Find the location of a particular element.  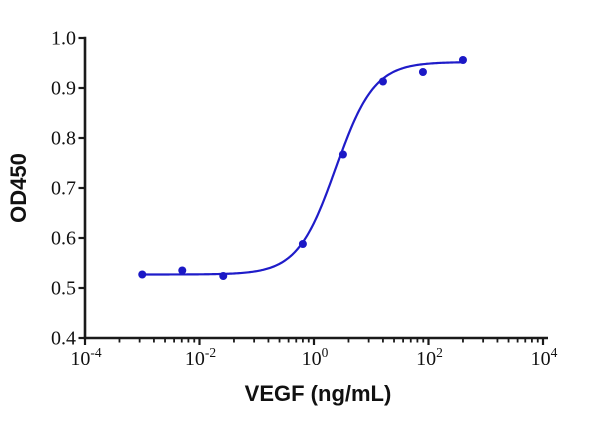

y-tick-label: 0.5 is located at coordinates (63, 289).